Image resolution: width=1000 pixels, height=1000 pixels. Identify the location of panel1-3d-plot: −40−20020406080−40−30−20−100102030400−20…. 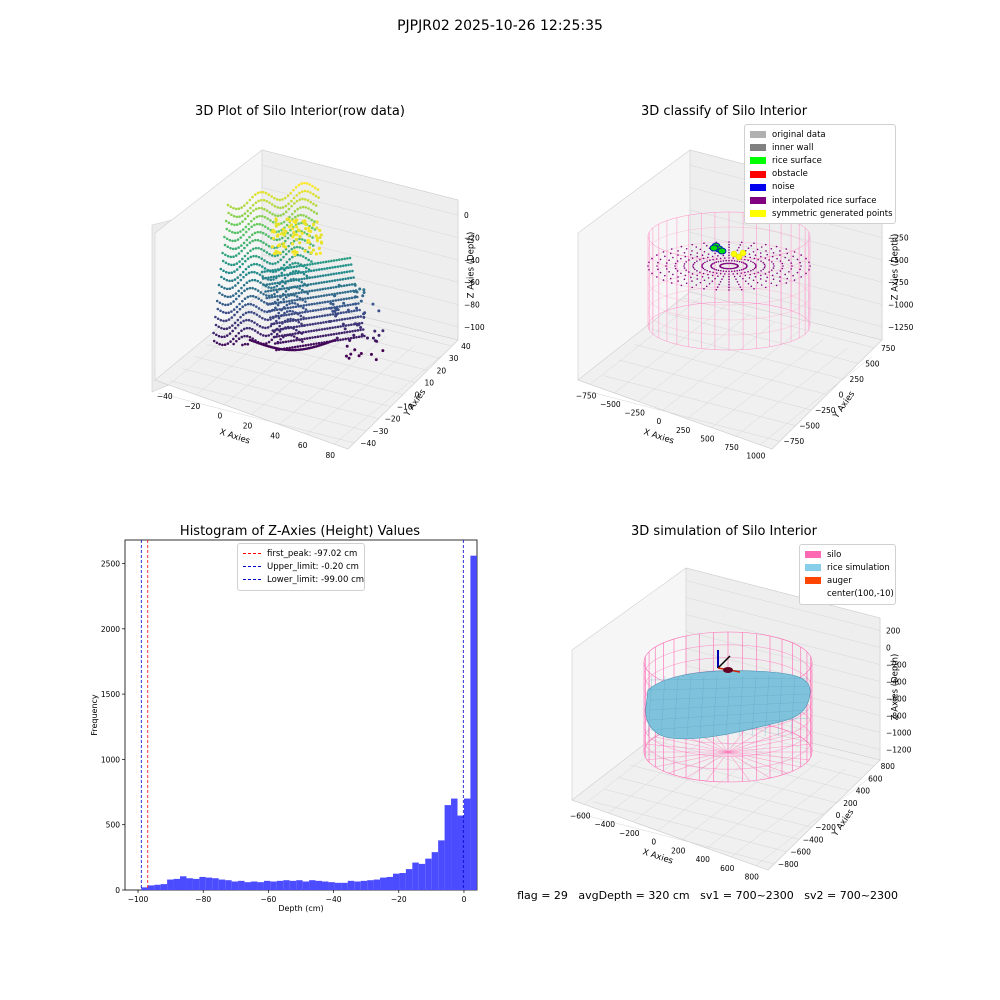
(318, 304).